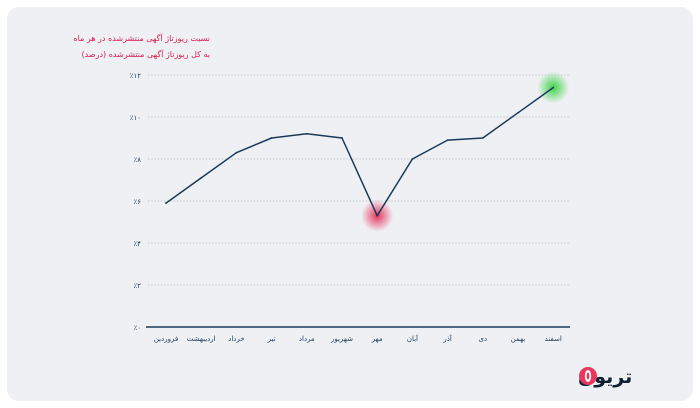  I want to click on y-tick-label: ٪۲, so click(137, 286).